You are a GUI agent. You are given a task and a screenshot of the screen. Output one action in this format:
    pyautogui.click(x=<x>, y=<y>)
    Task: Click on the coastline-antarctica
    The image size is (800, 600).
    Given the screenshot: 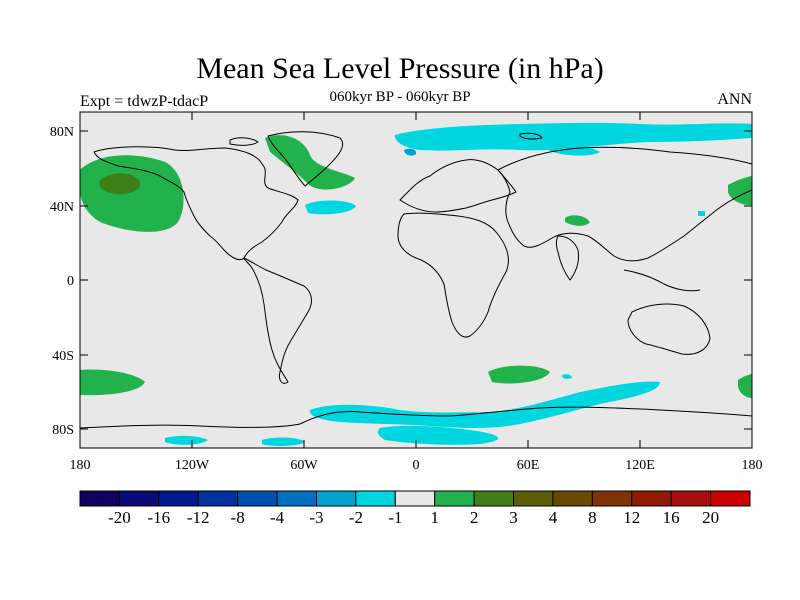 What is the action you would take?
    pyautogui.click(x=416, y=417)
    